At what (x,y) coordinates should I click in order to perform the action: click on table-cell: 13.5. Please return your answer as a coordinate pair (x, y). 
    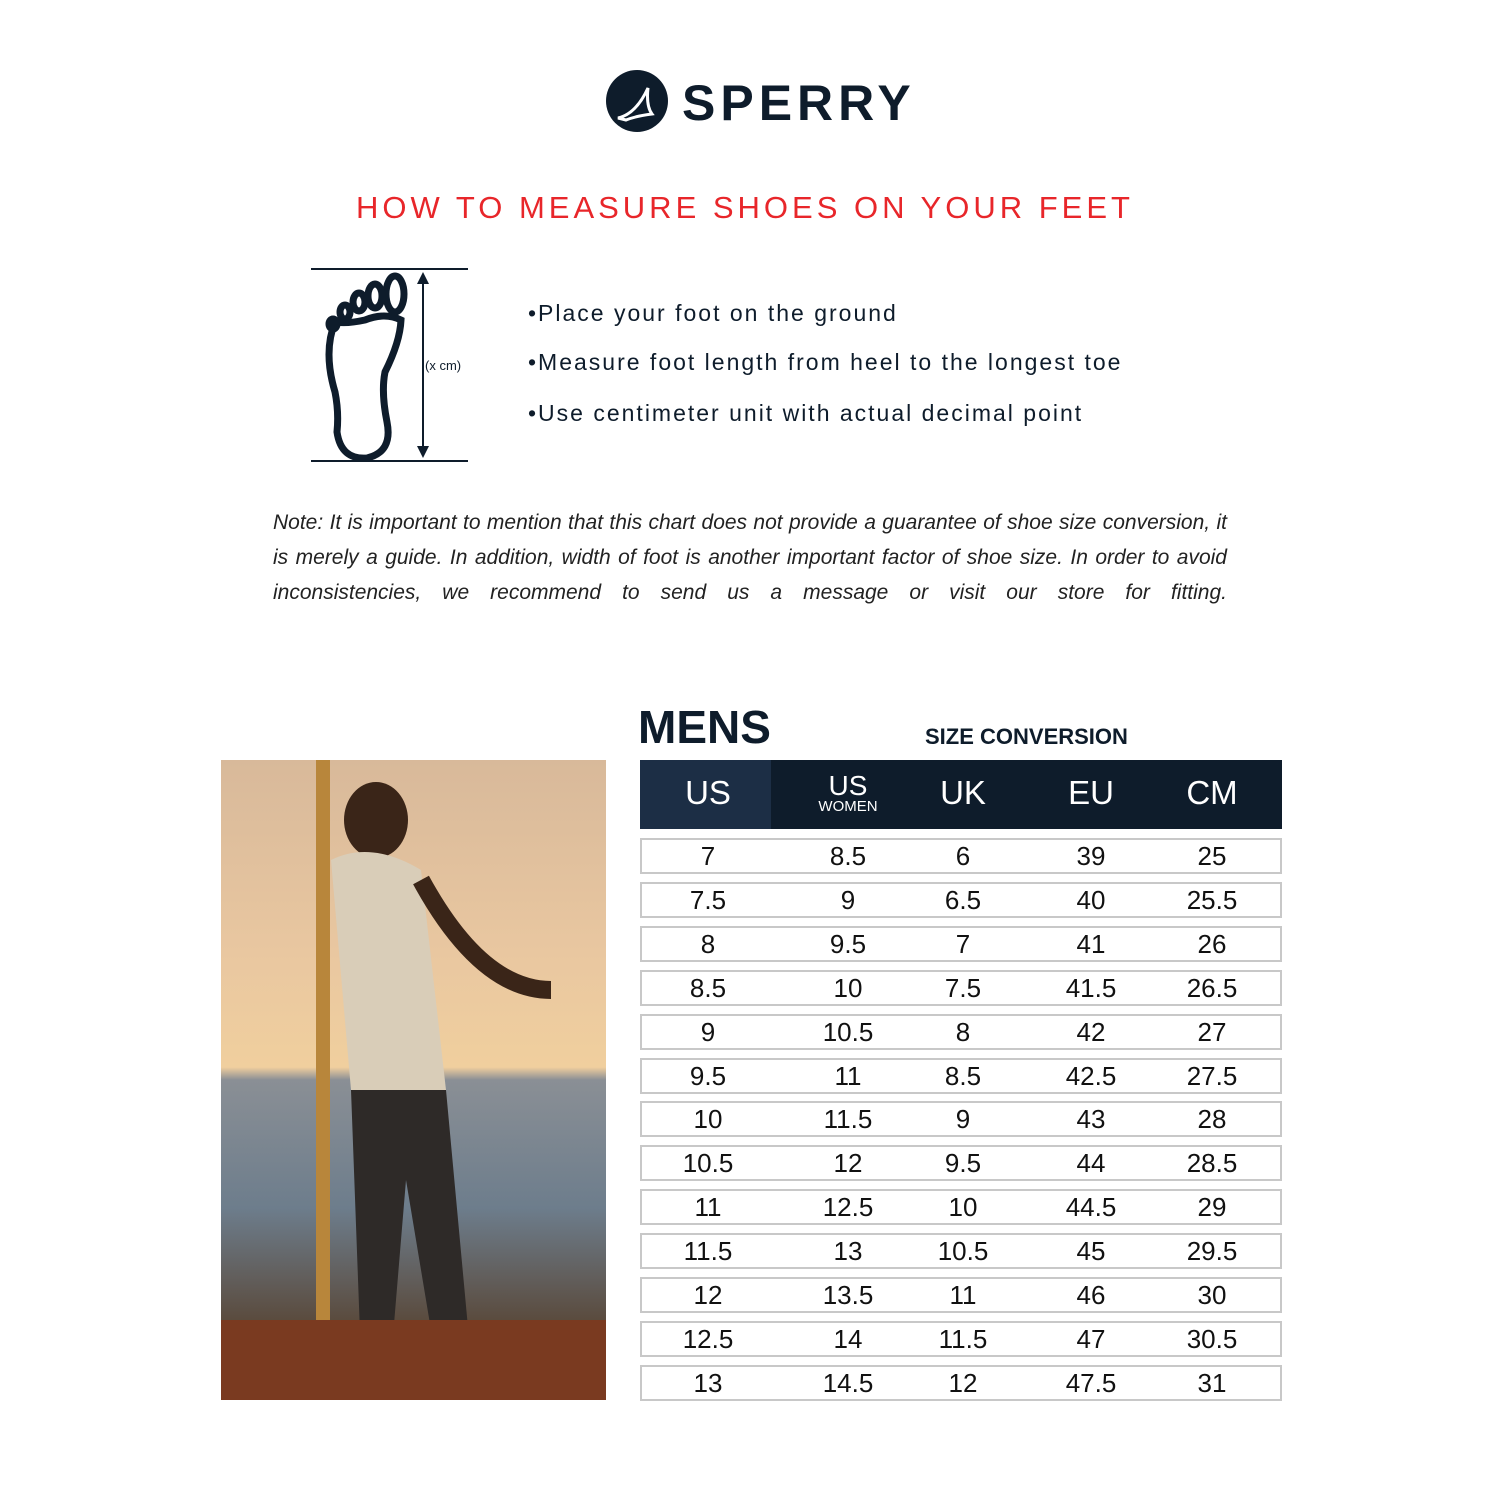
    Looking at the image, I should click on (848, 1295).